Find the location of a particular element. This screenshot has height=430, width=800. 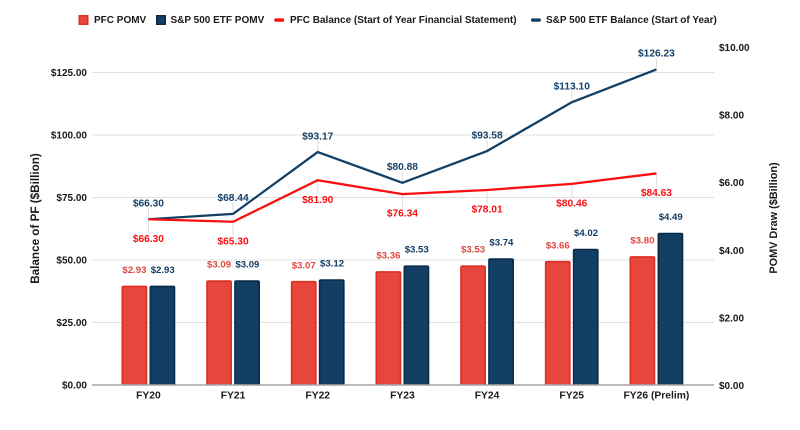

svg-text: $3.07 is located at coordinates (304, 265).